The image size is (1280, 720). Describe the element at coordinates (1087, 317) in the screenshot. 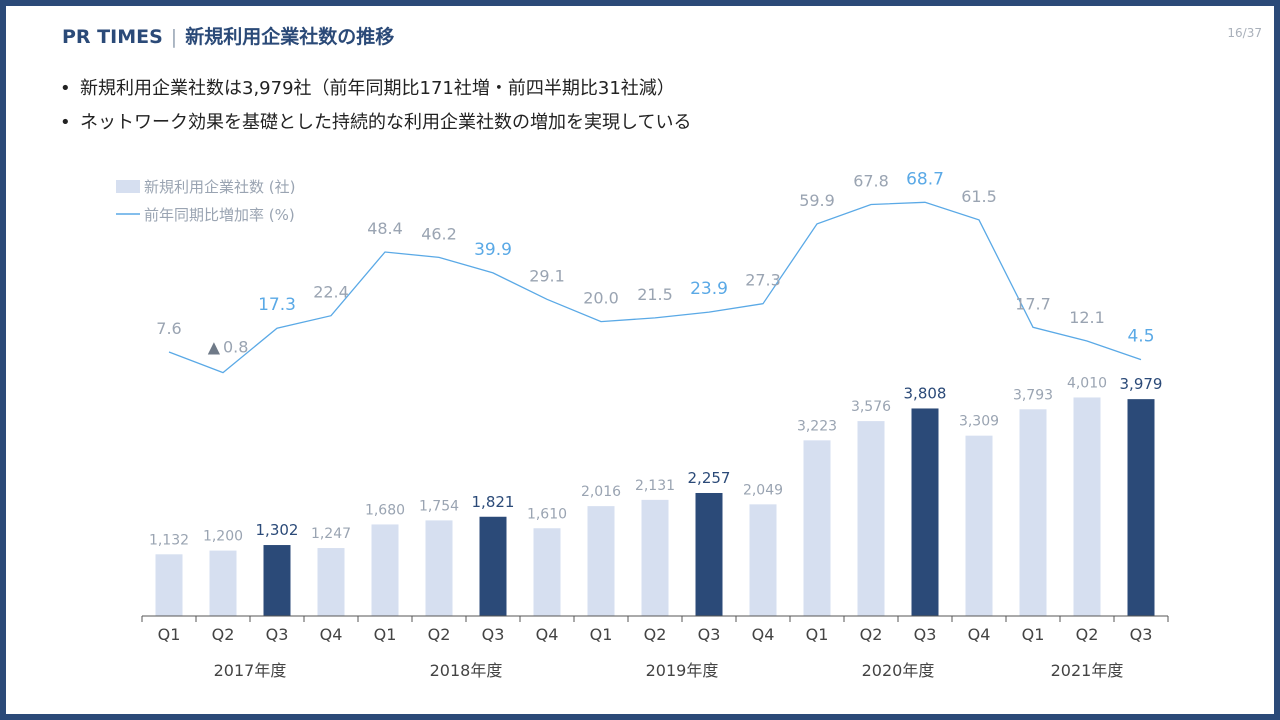

I see `line-value-label: 12.1` at that location.